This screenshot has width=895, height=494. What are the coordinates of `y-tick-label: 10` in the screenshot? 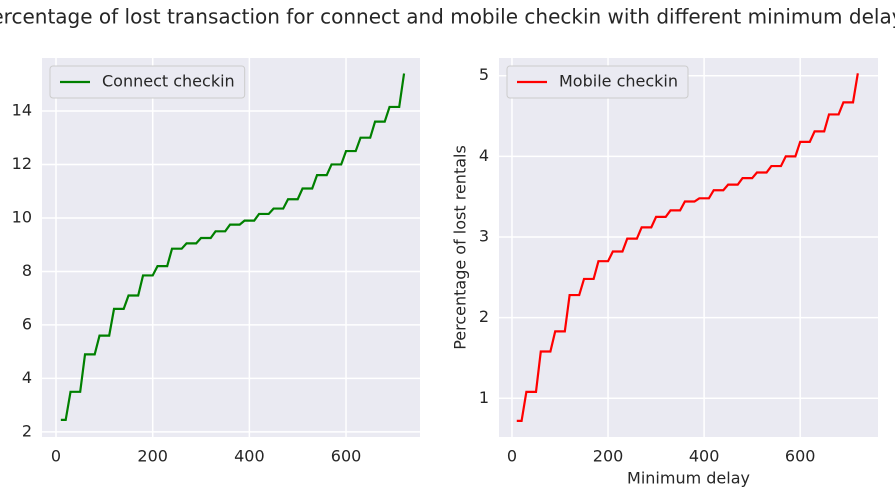 It's located at (22, 216).